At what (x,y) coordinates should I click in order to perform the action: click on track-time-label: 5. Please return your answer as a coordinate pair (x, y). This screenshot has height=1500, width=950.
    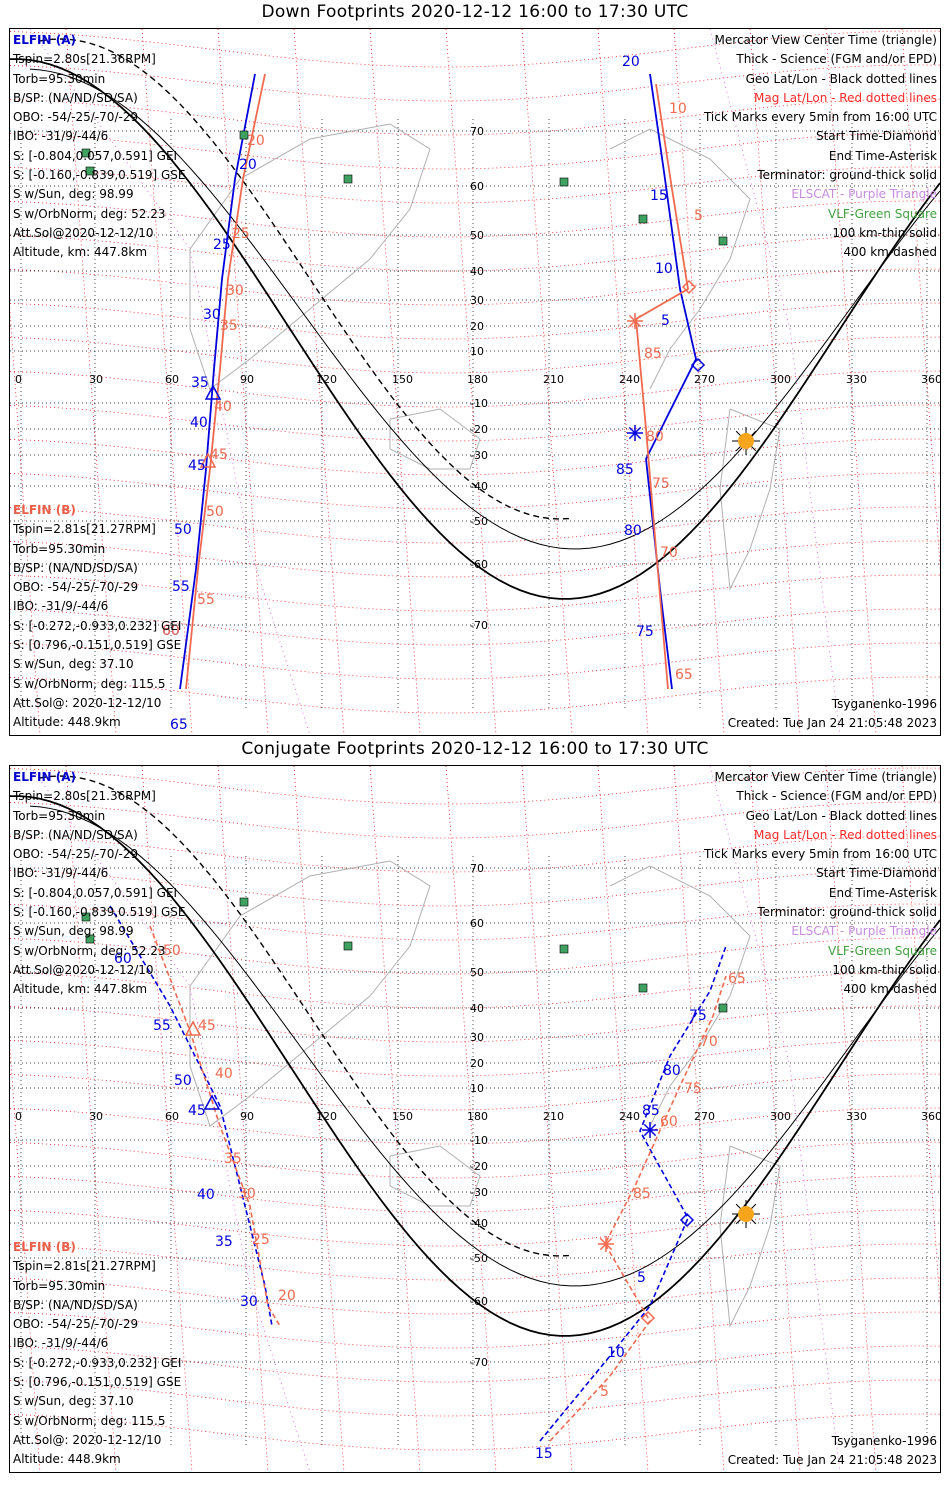
    Looking at the image, I should click on (604, 1392).